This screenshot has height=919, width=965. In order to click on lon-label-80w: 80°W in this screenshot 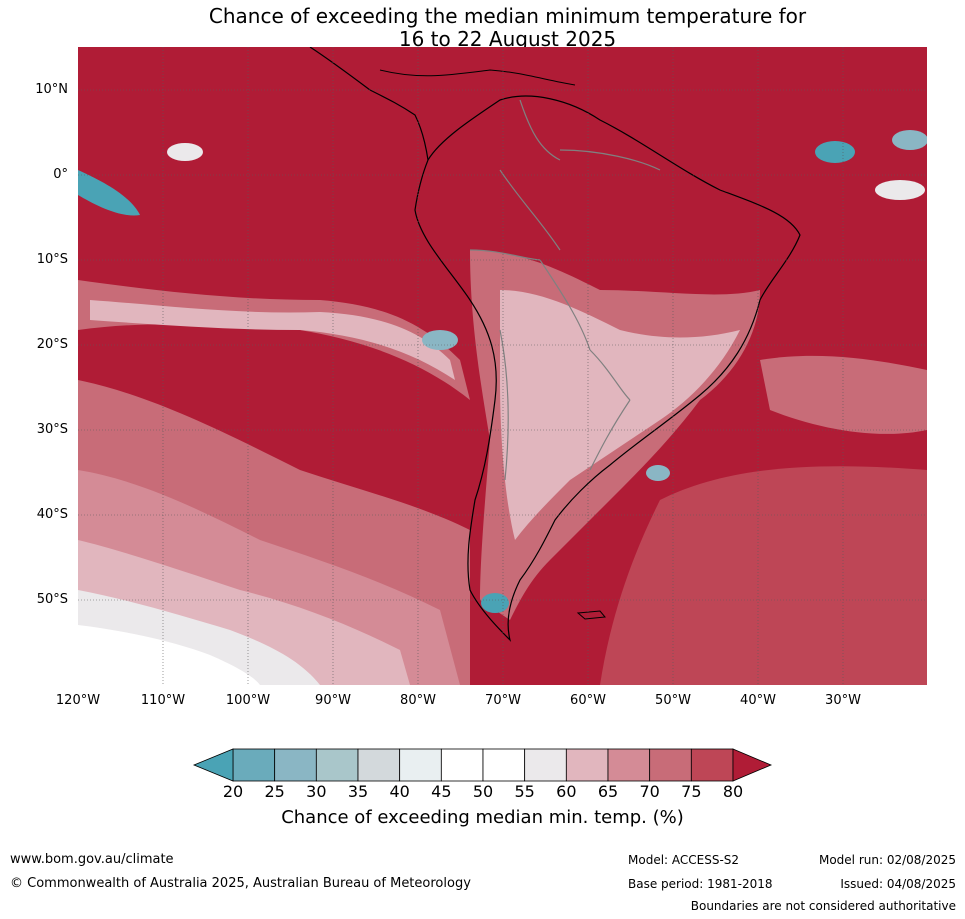, I will do `click(418, 700)`.